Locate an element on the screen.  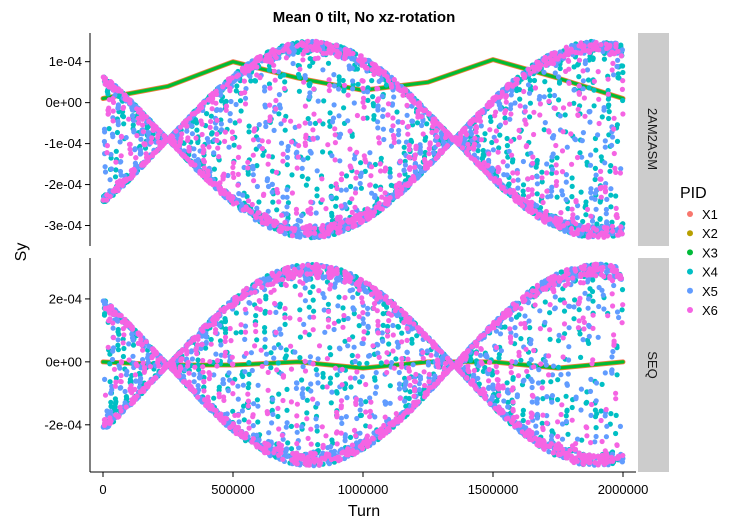
y-tick-label: 1e-04 is located at coordinates (65, 61).